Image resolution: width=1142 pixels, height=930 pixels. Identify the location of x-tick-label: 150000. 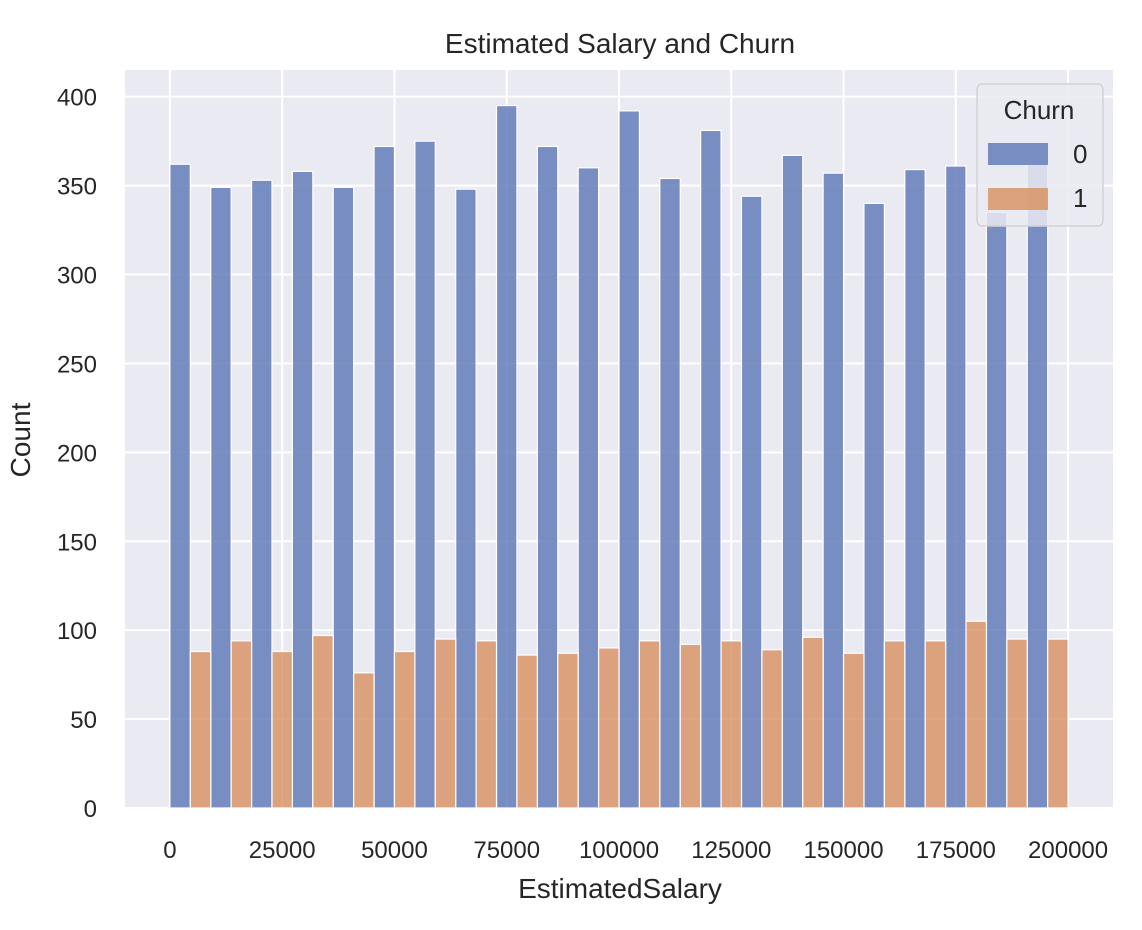
(843, 850).